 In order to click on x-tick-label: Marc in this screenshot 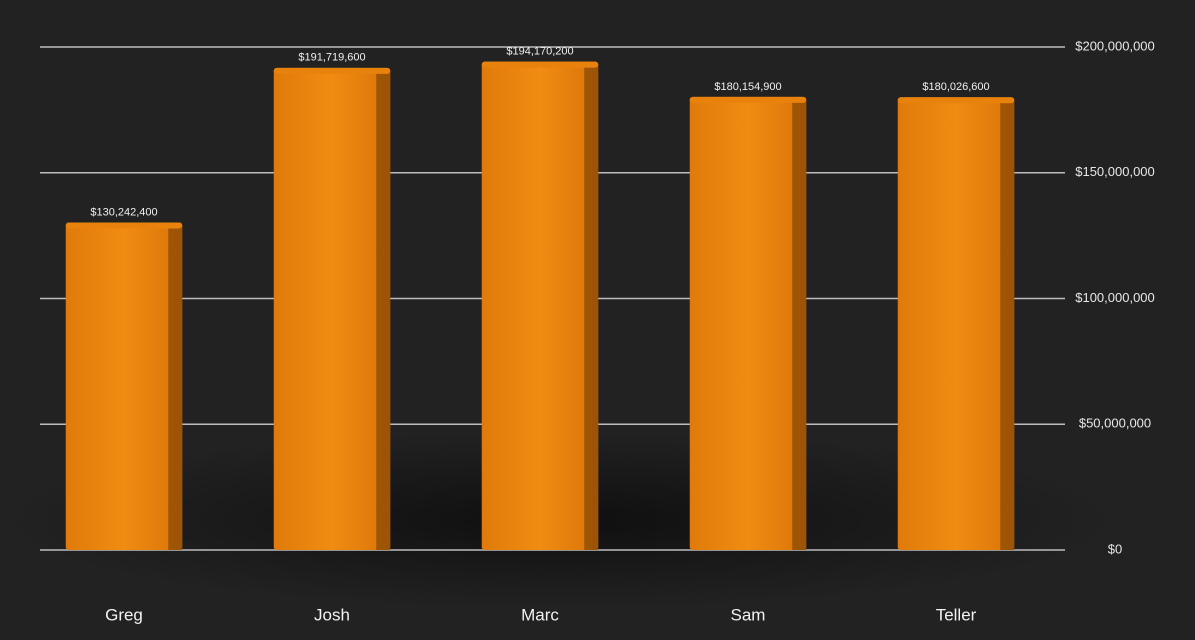, I will do `click(540, 614)`.